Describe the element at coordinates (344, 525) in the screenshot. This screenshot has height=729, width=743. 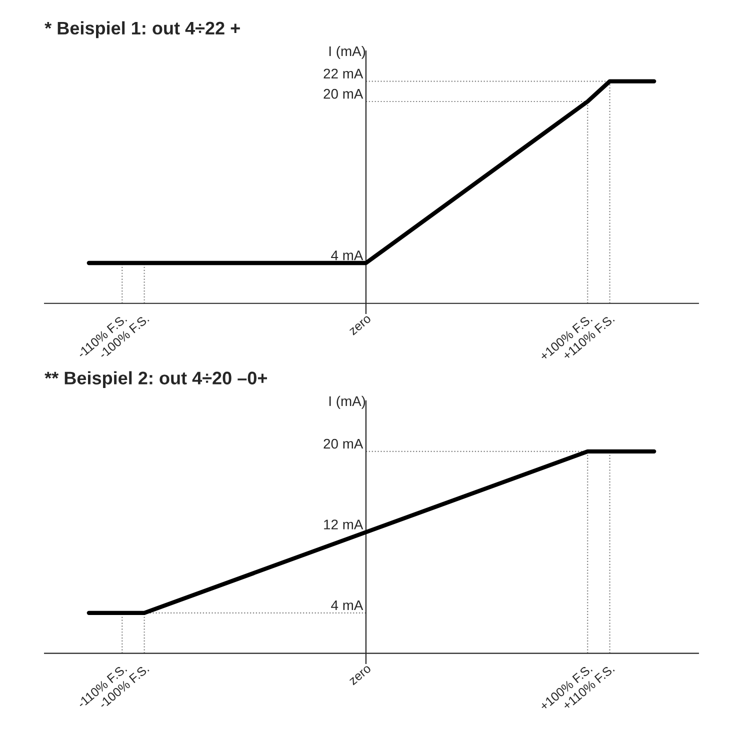
I see `y-tick-label: 12 mA` at that location.